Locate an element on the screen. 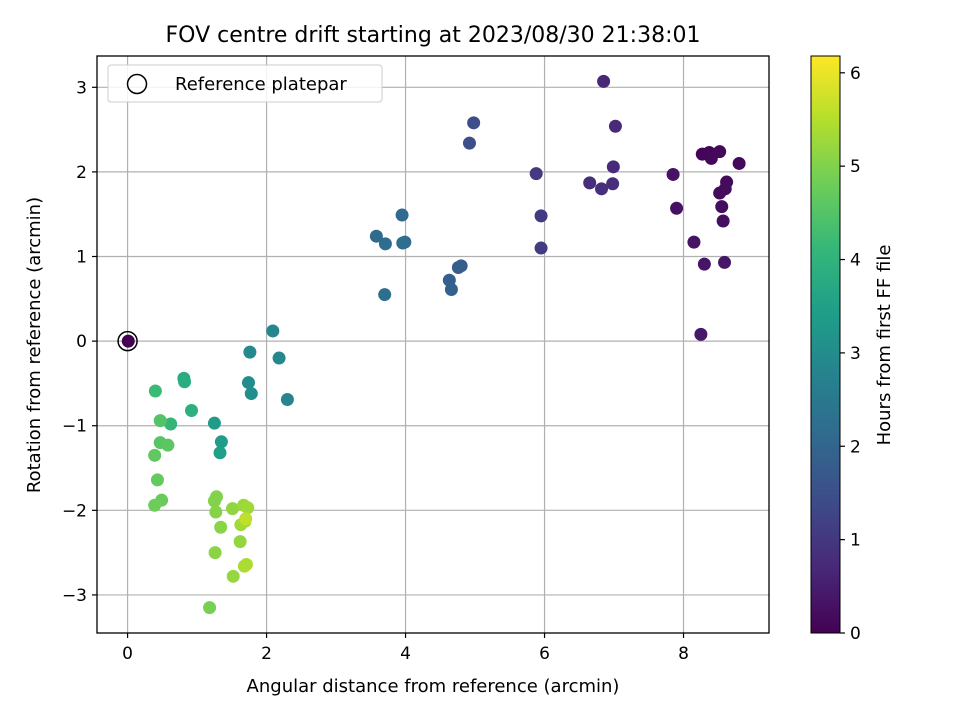  colorbar-label: Hours from first FF file is located at coordinates (884, 345).